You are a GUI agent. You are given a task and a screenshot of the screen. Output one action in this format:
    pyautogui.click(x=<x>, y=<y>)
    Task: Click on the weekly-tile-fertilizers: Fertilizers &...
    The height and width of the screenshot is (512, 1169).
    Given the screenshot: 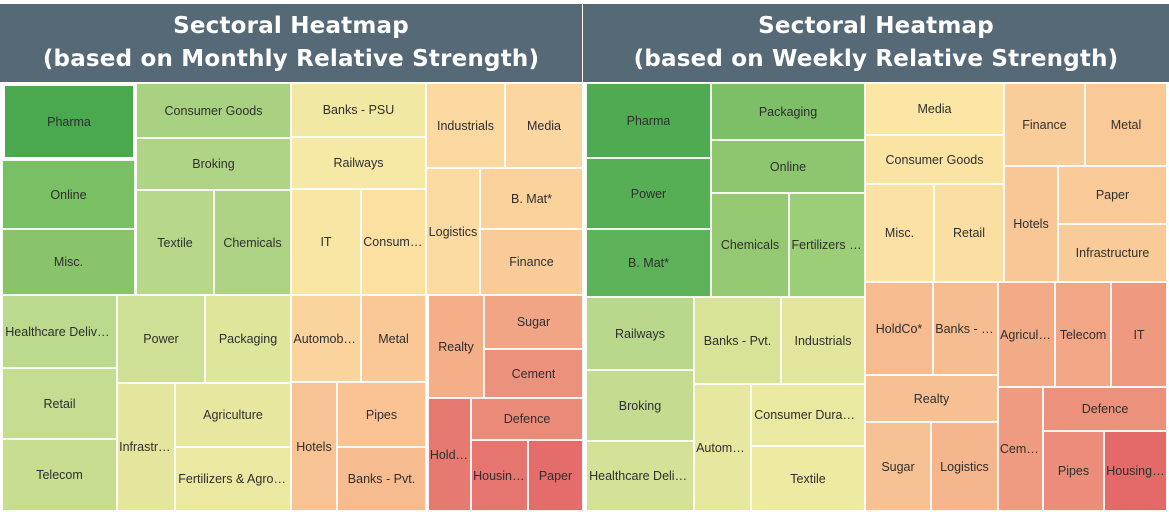 What is the action you would take?
    pyautogui.click(x=827, y=245)
    